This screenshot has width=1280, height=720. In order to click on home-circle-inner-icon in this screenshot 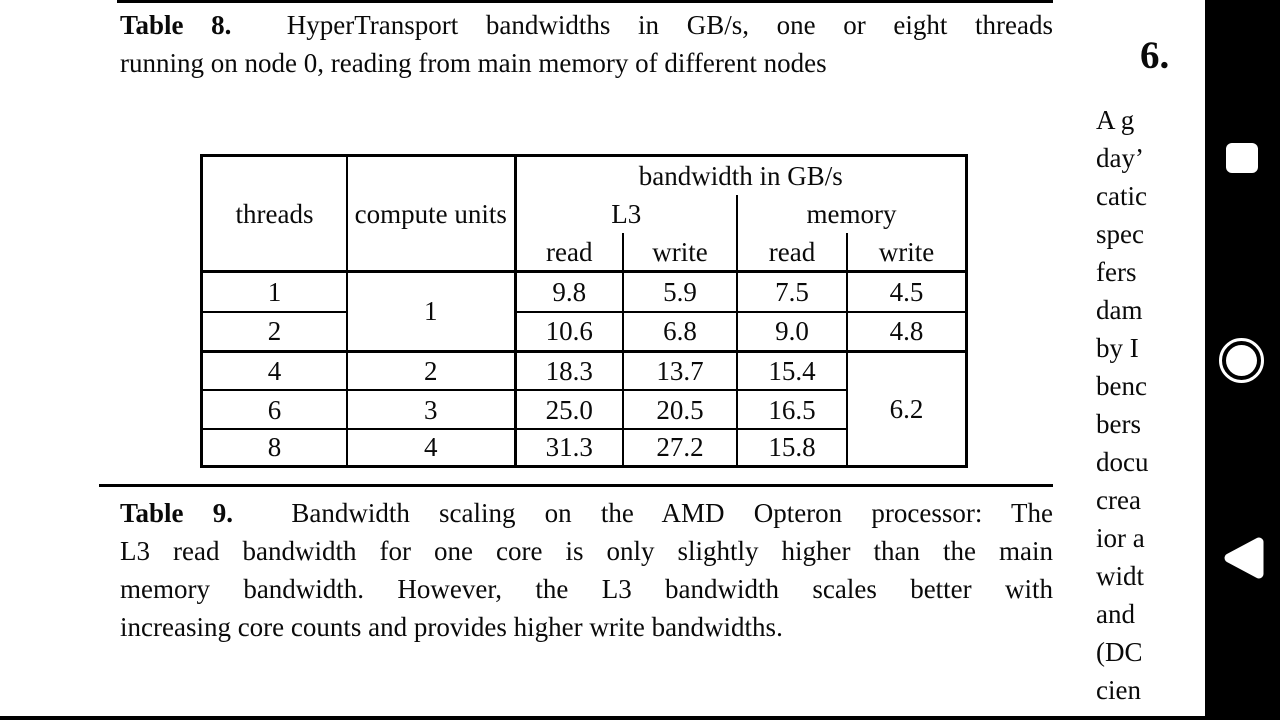, I will do `click(1241, 360)`.